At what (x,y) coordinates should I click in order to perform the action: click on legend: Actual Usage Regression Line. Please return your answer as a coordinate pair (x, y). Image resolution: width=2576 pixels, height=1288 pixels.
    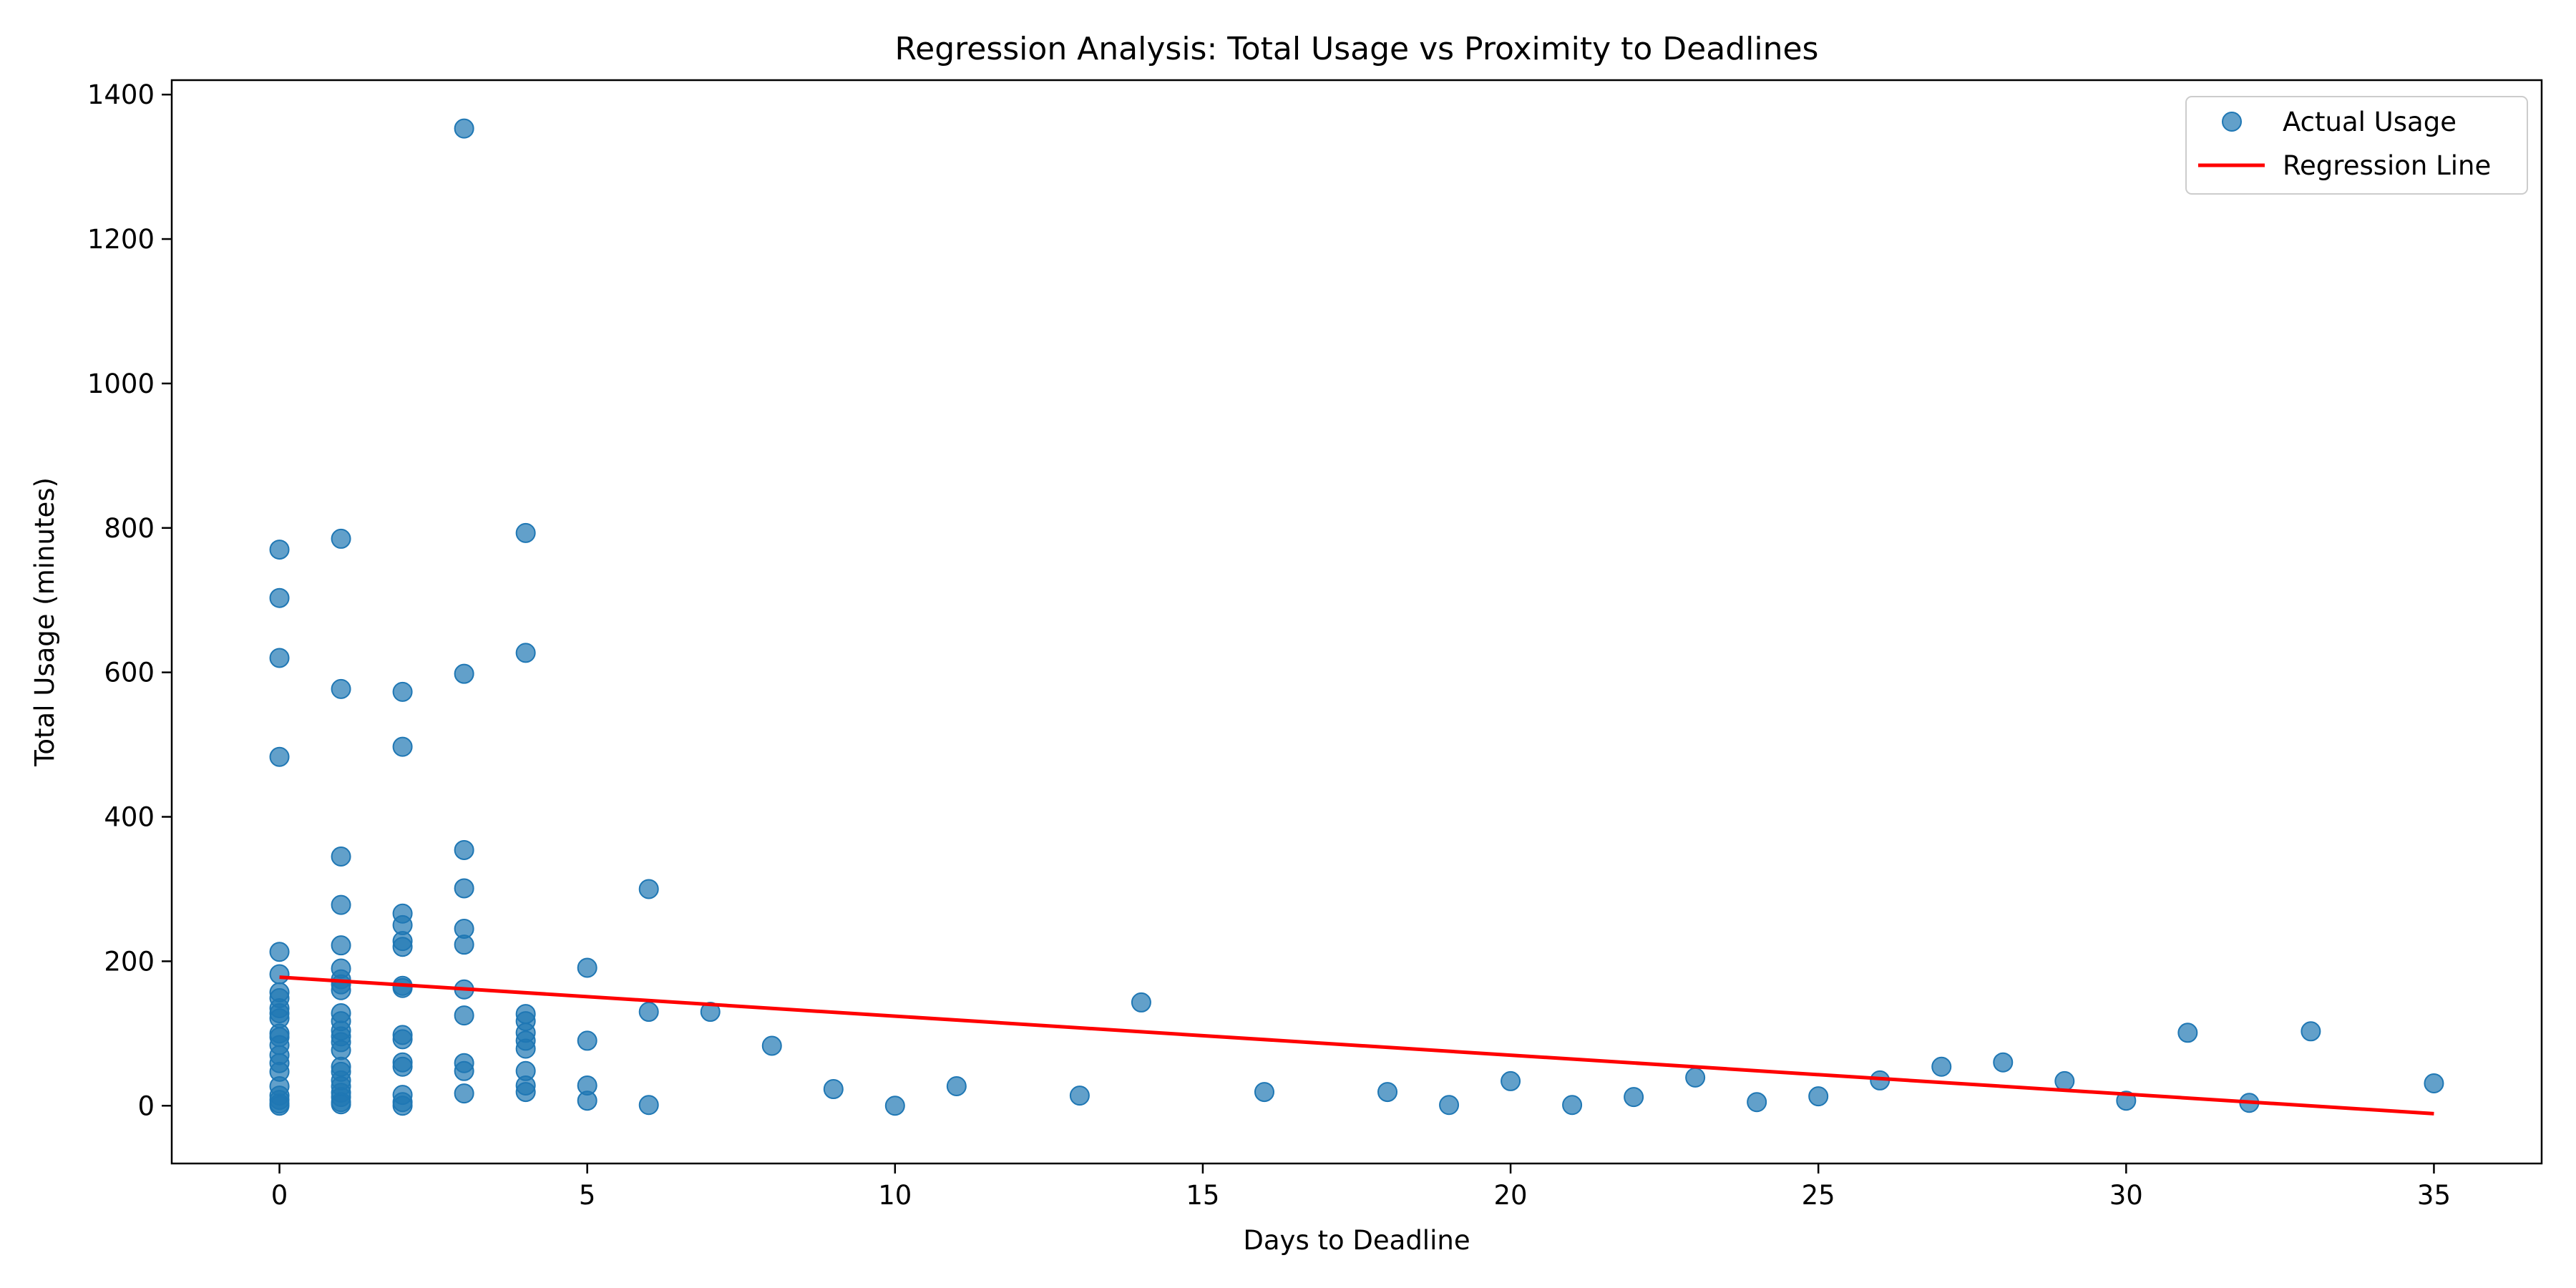
    Looking at the image, I should click on (2356, 145).